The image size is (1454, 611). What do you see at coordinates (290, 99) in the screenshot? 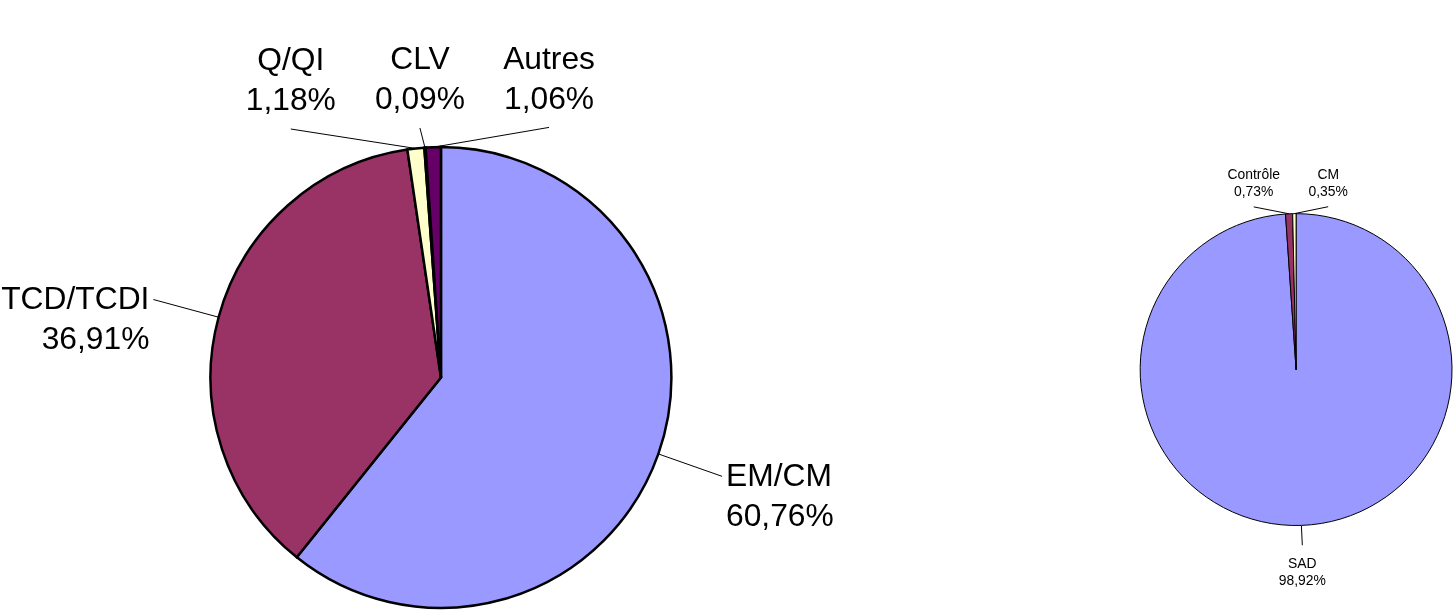
I see `data-label: 1,18%` at bounding box center [290, 99].